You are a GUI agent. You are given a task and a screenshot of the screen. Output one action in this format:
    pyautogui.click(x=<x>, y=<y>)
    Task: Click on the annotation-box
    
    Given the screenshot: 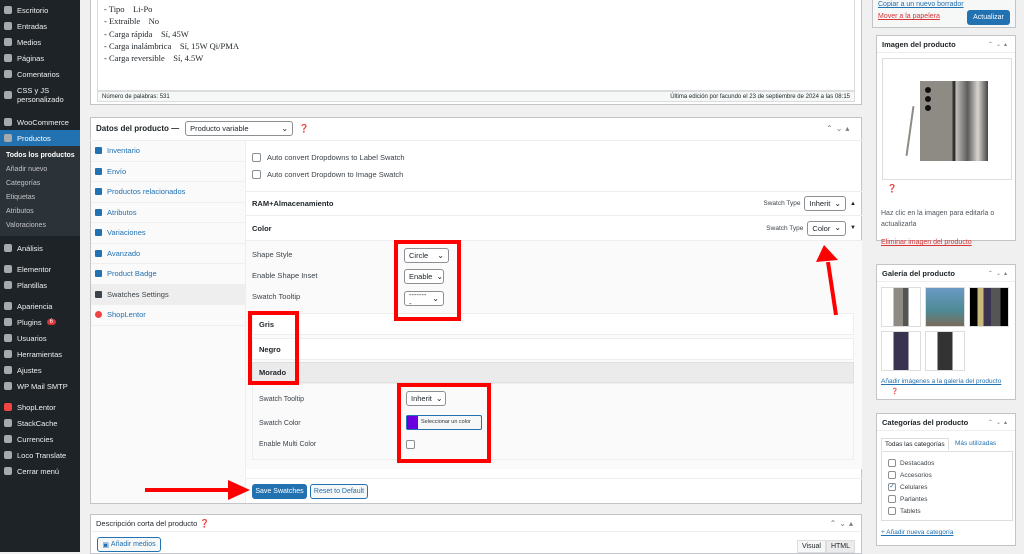 What is the action you would take?
    pyautogui.click(x=427, y=280)
    